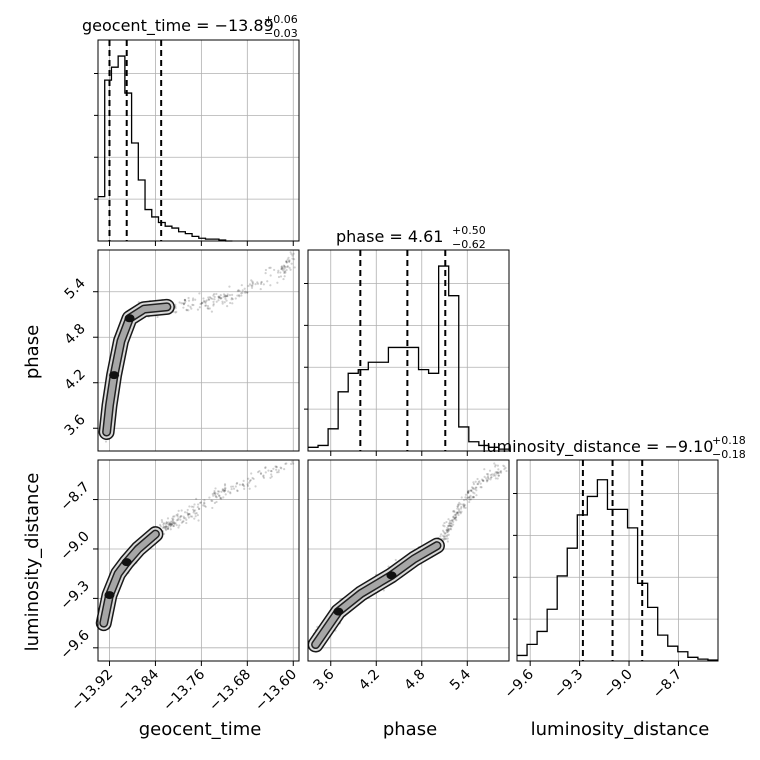 The height and width of the screenshot is (760, 760). I want to click on panel-hist-geocent_time, so click(197, 140).